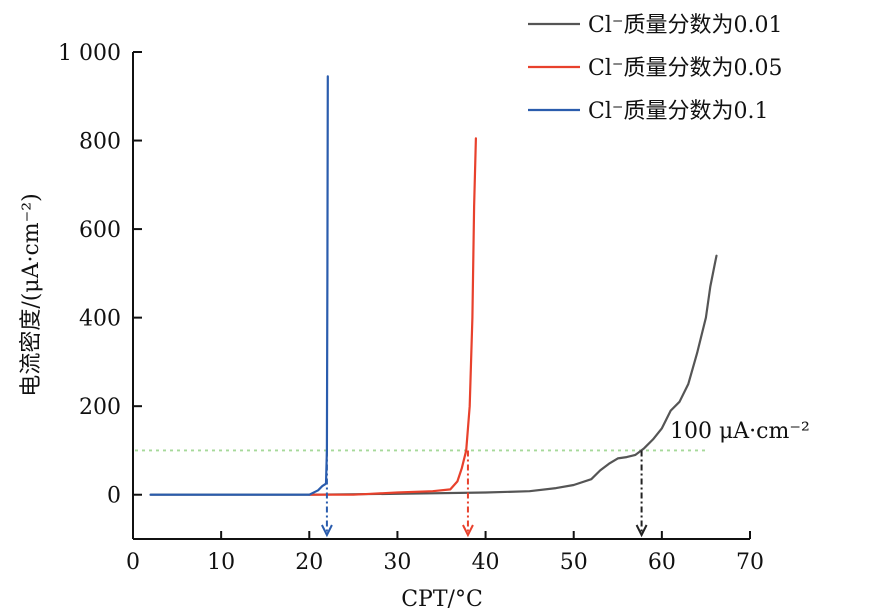  I want to click on x-axis-title: CPT/°C, so click(442, 599).